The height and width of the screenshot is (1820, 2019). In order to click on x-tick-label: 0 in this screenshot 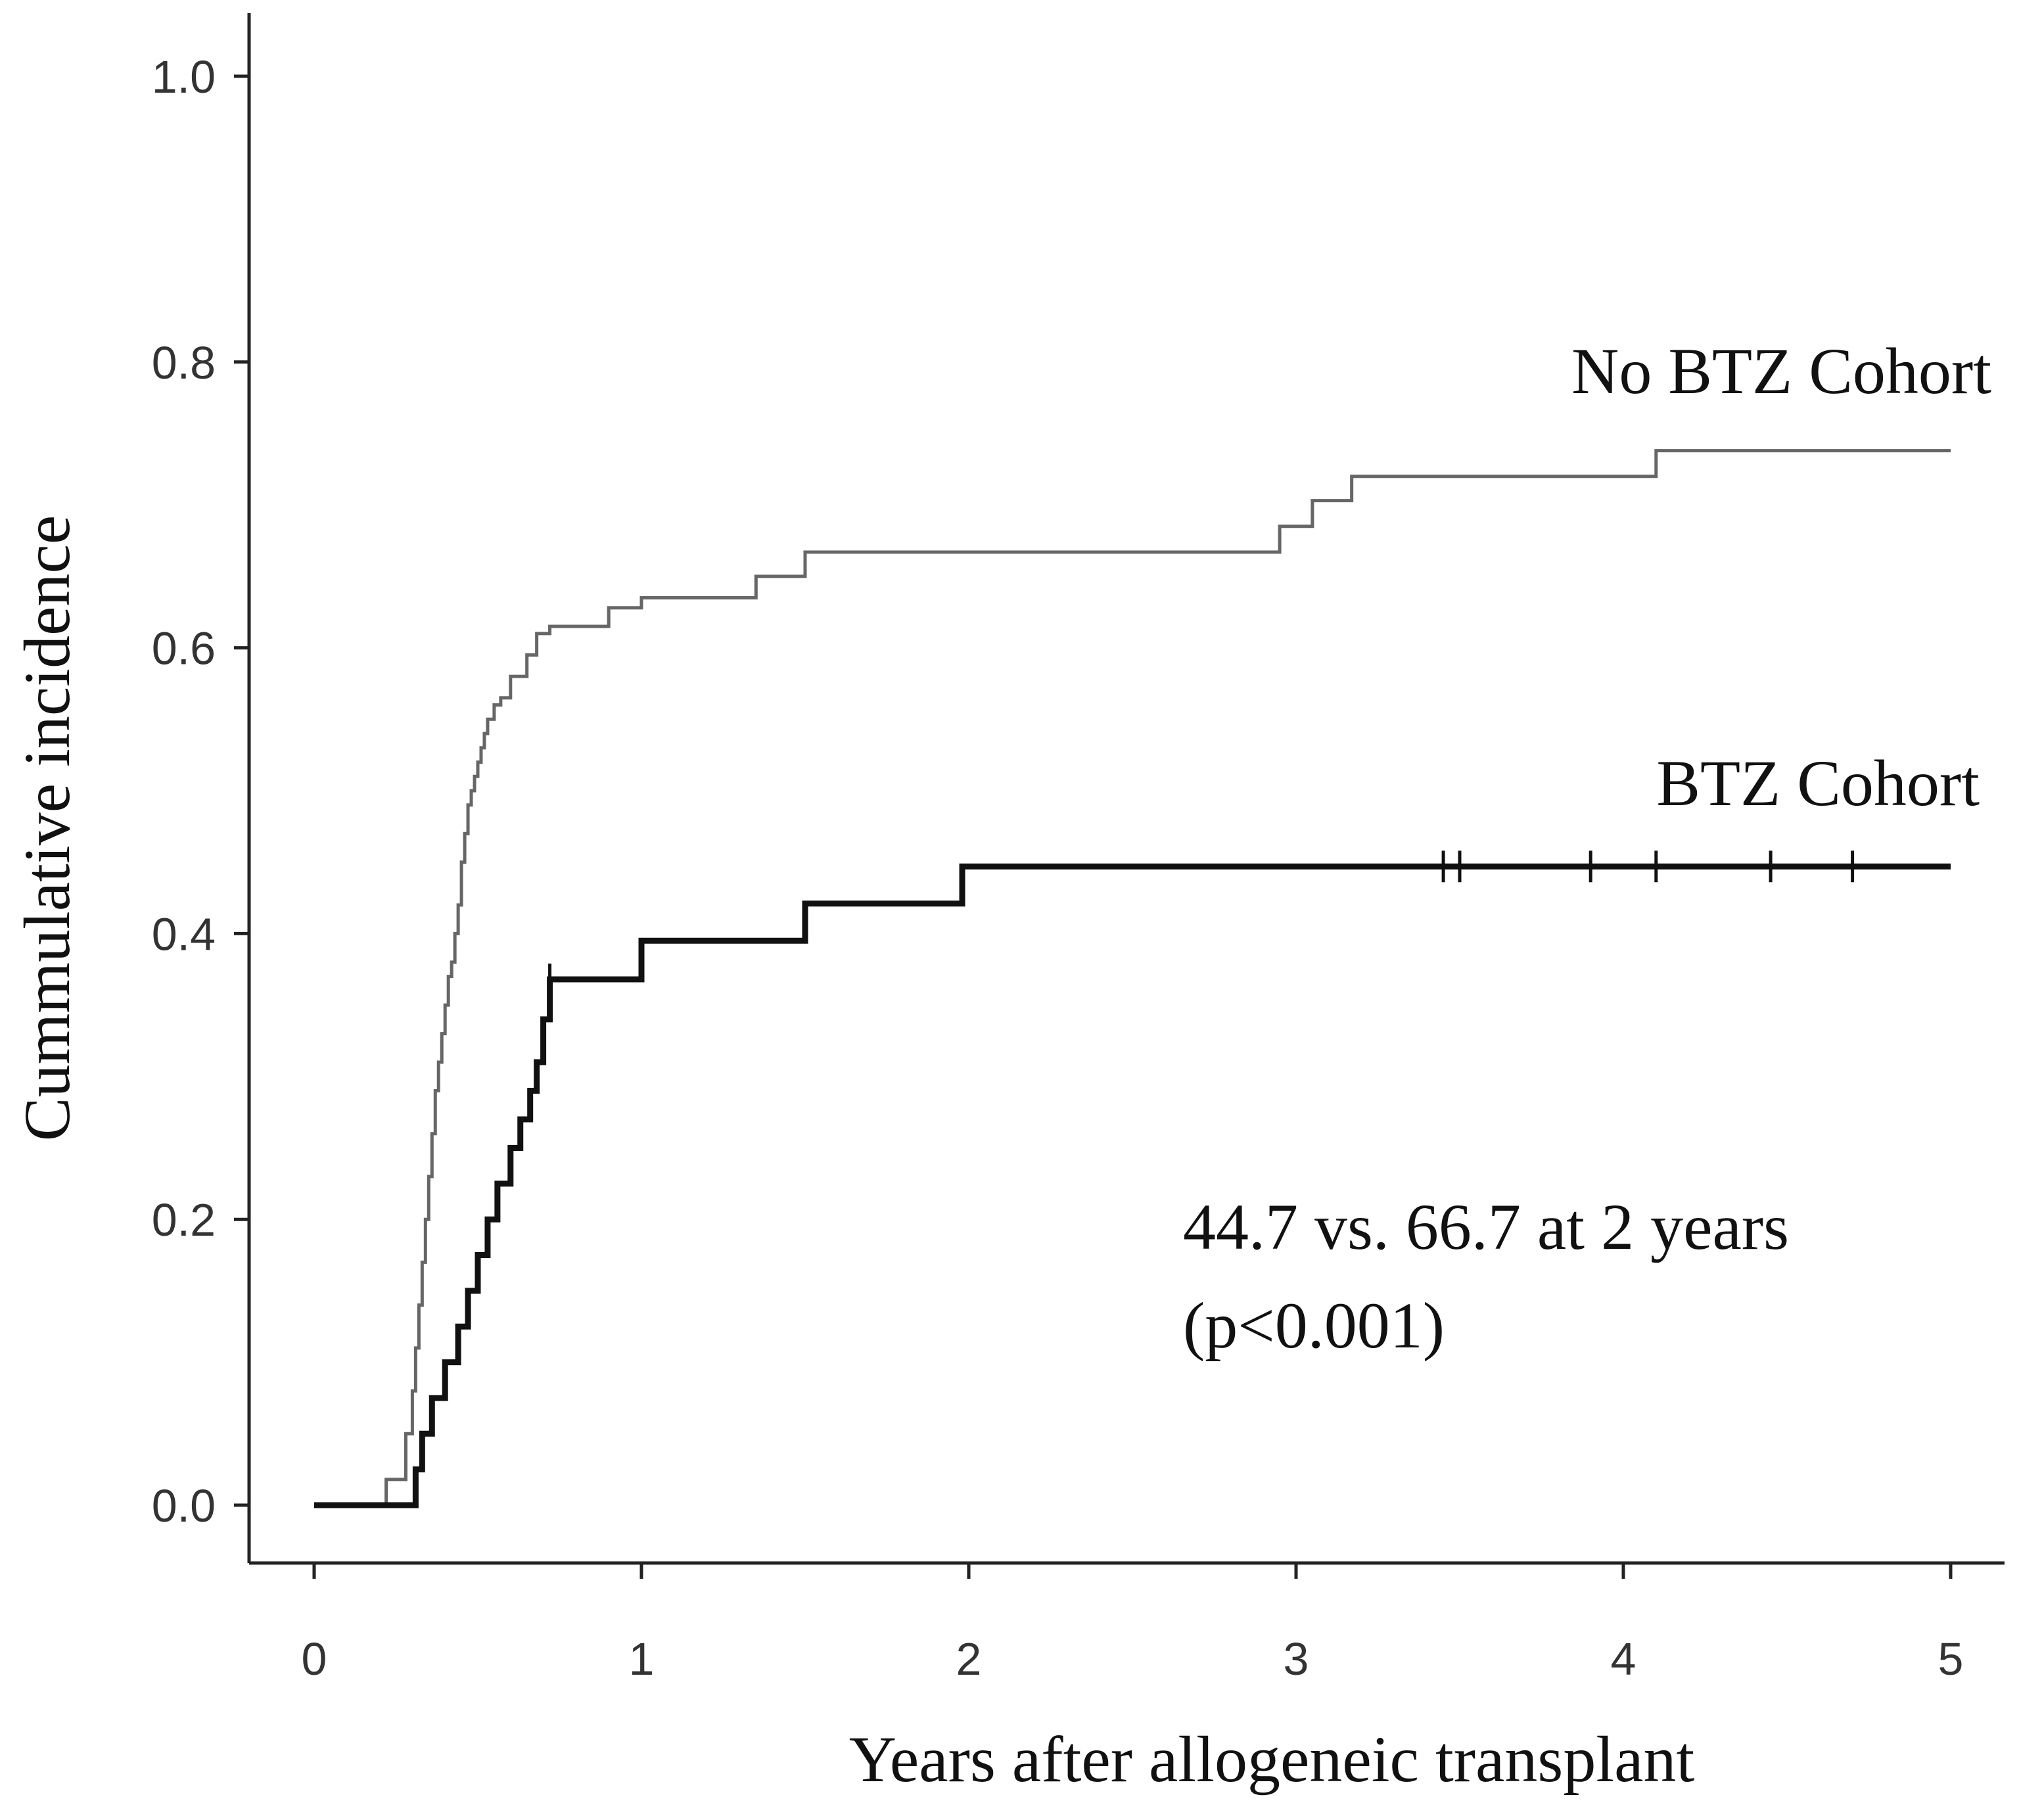, I will do `click(314, 1659)`.